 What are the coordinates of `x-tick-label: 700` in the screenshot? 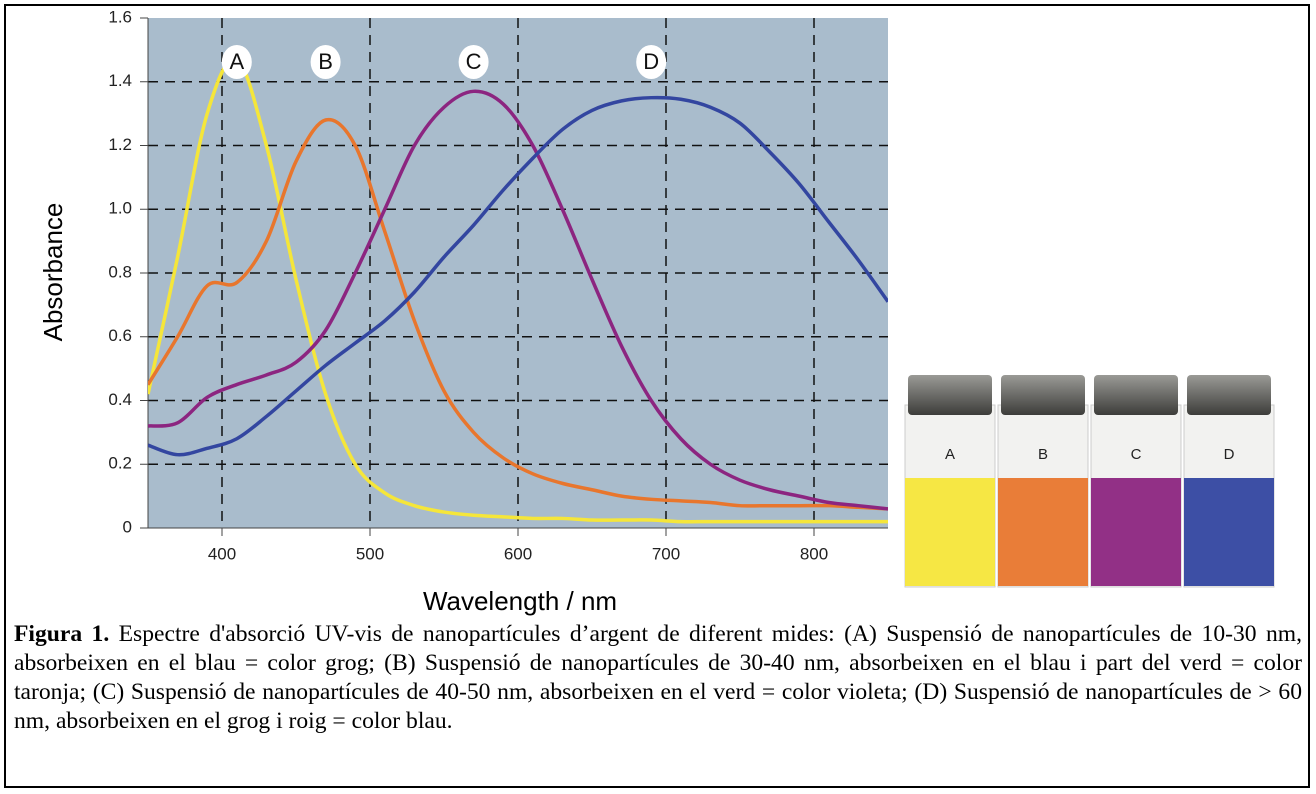 It's located at (666, 553).